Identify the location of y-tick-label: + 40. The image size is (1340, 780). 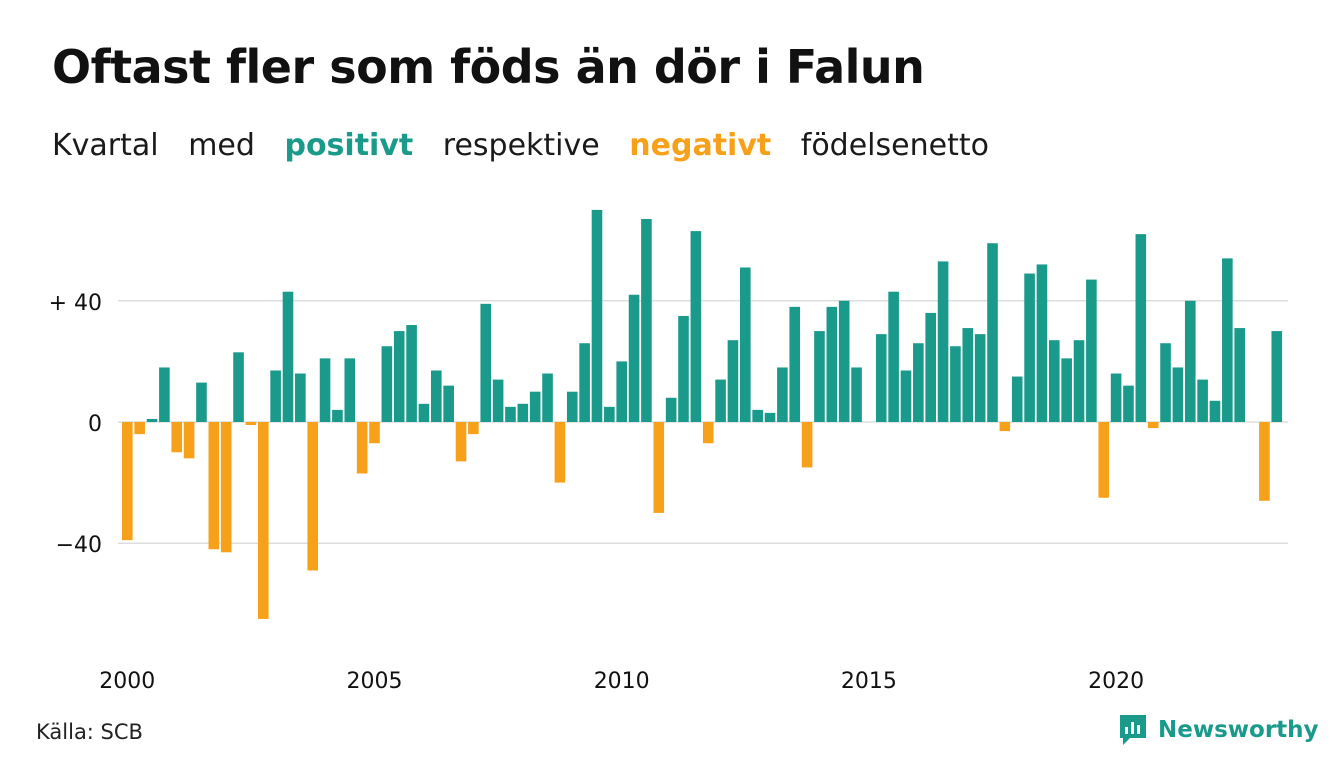
(75, 303).